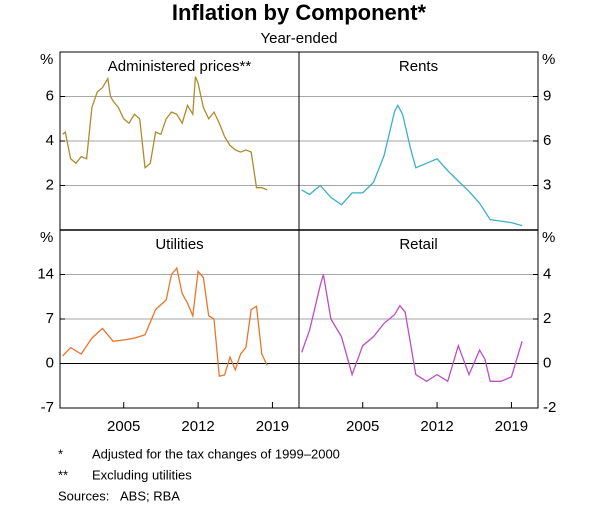 Image resolution: width=598 pixels, height=509 pixels. I want to click on y-tick-label: -2, so click(549, 407).